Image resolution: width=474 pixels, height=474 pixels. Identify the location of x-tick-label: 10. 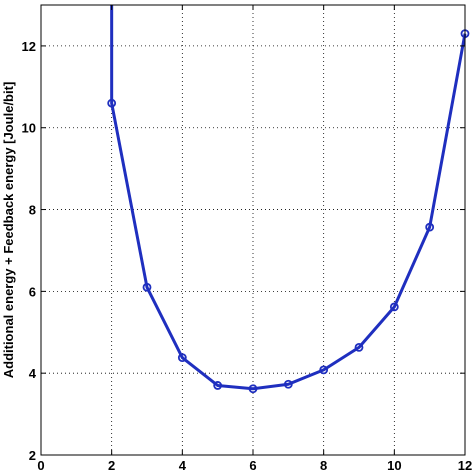
(394, 465).